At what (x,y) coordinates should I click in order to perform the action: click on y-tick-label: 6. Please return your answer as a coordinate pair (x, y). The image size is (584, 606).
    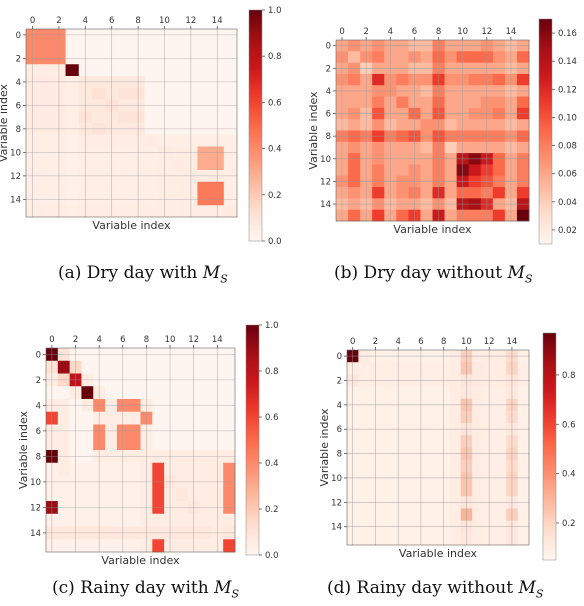
    Looking at the image, I should click on (18, 106).